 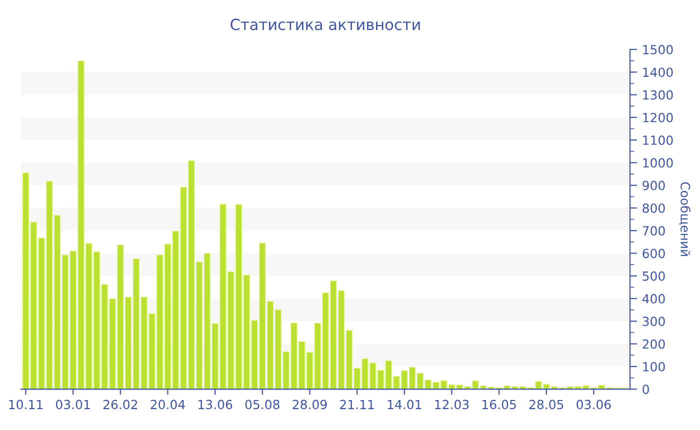 What do you see at coordinates (653, 344) in the screenshot?
I see `y-tick-label: 200` at bounding box center [653, 344].